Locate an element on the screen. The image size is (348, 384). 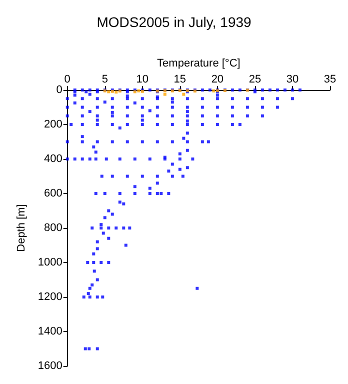
x-axis-title: Temperature [°C] is located at coordinates (198, 64).